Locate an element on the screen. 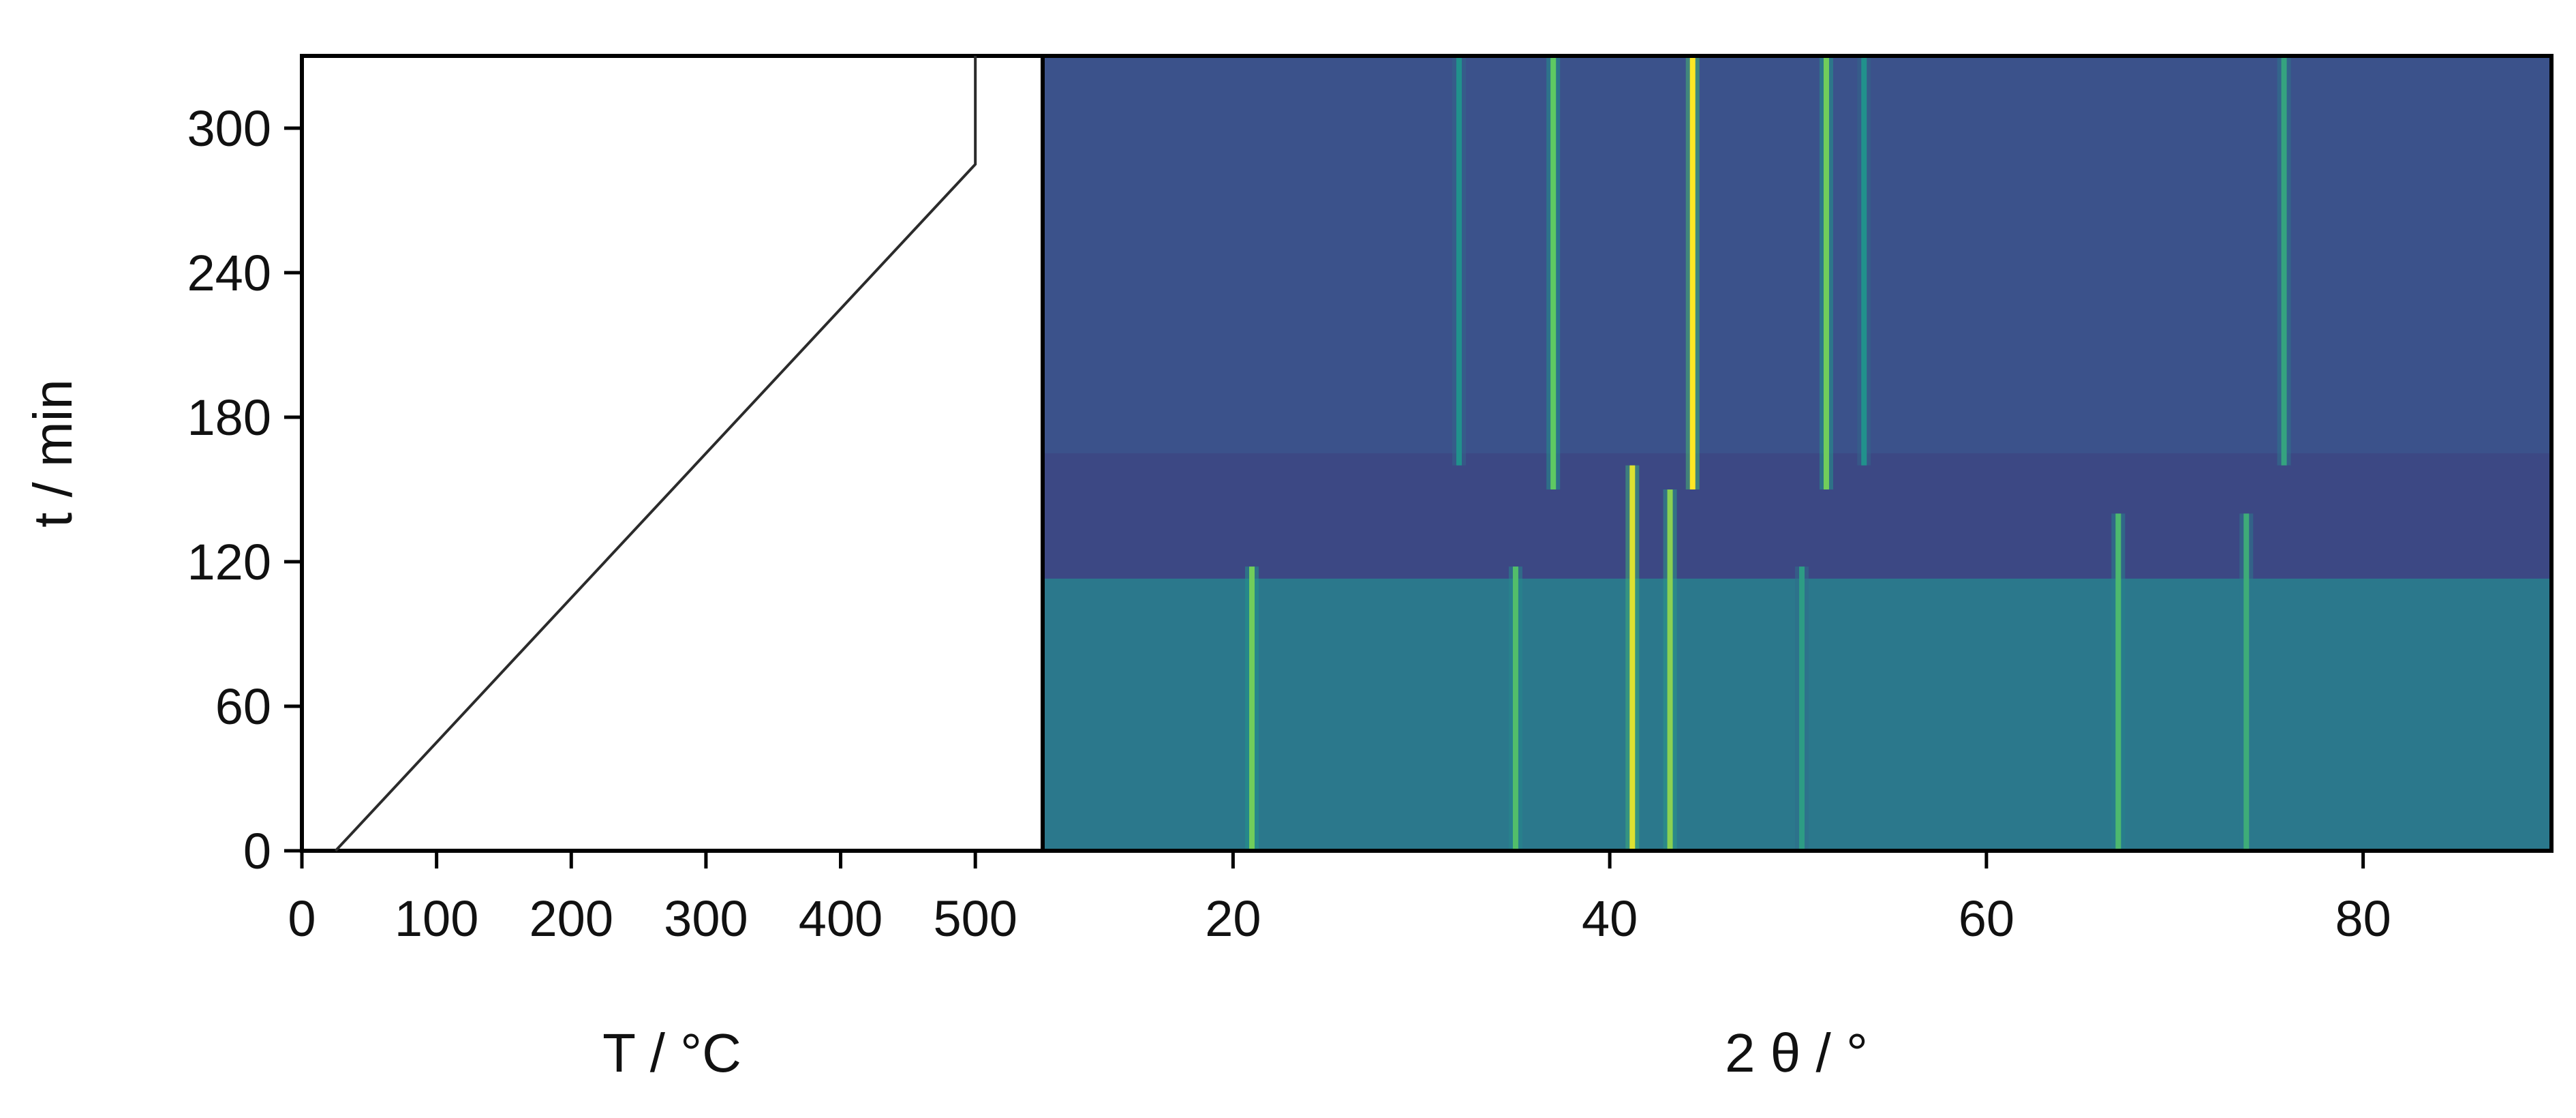 The height and width of the screenshot is (1118, 2576). left-x-tick-label: 400 is located at coordinates (841, 919).